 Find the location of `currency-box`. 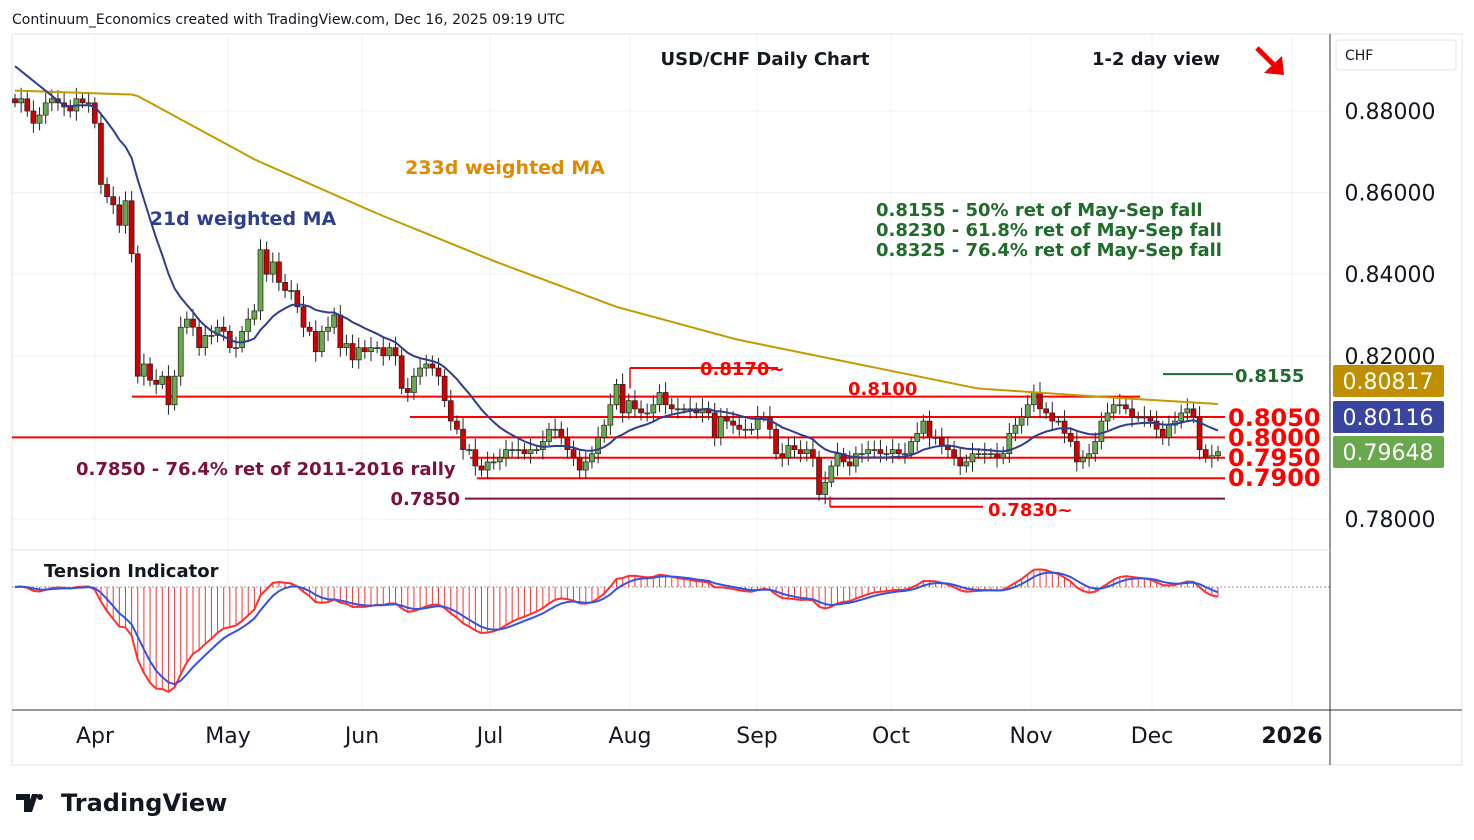

currency-box is located at coordinates (1396, 55).